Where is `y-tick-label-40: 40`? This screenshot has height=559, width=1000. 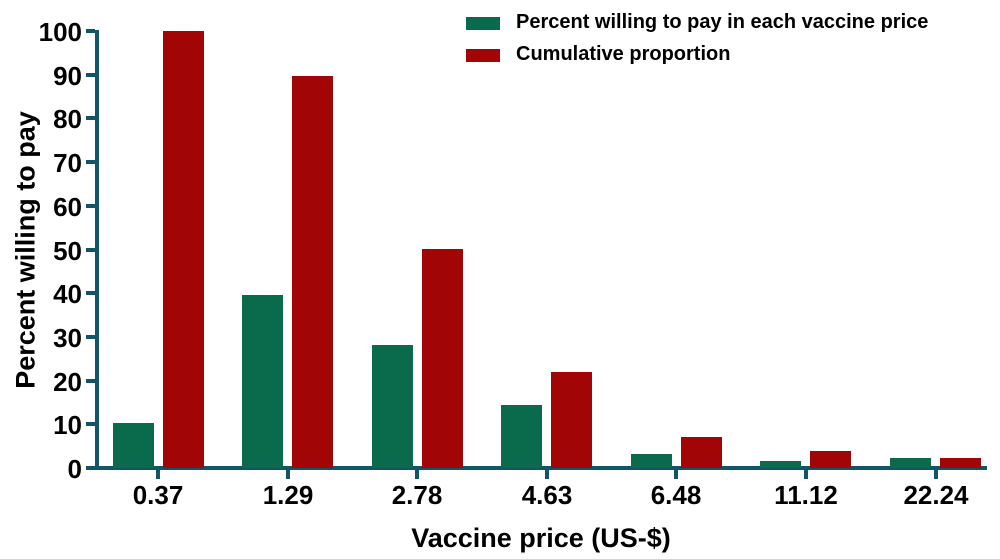 y-tick-label-40: 40 is located at coordinates (67, 294).